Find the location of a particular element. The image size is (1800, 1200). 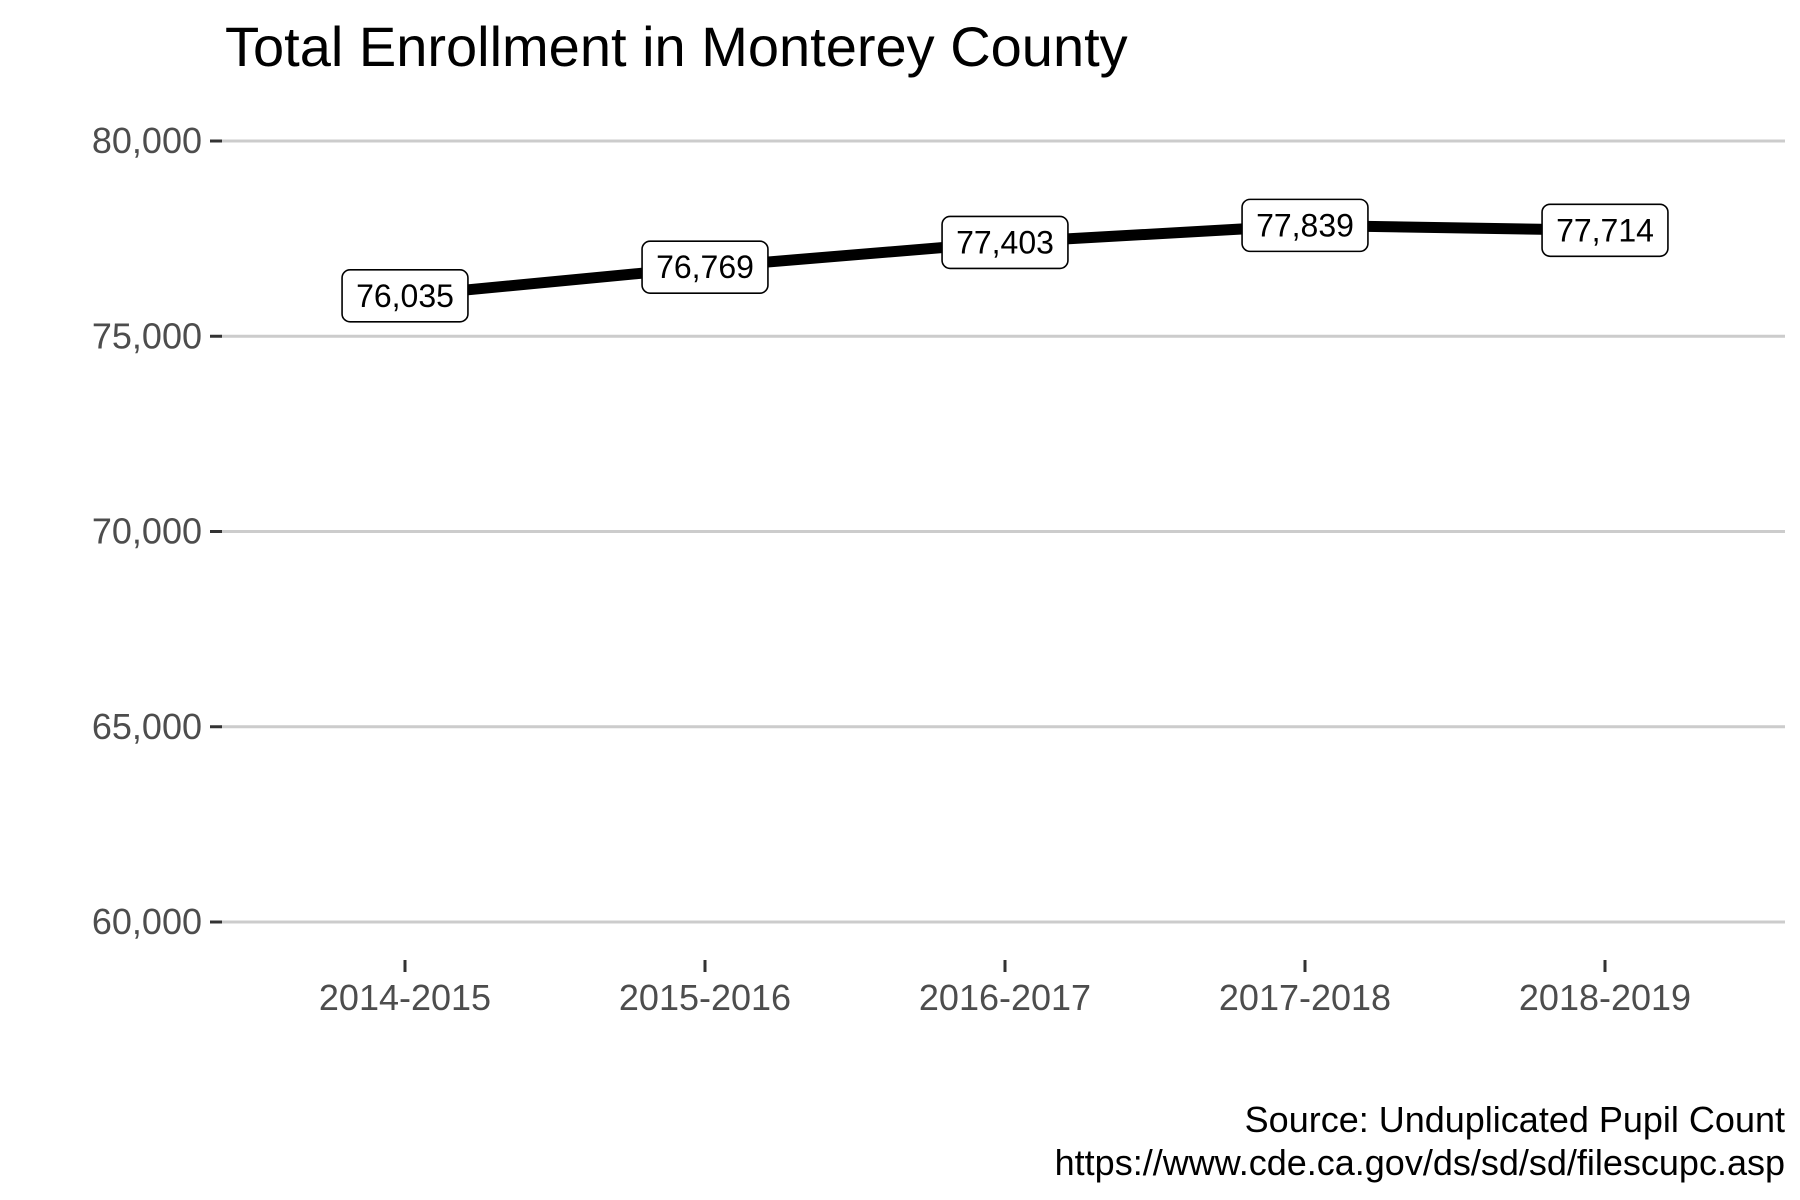

data-label: 76,769 is located at coordinates (705, 267).